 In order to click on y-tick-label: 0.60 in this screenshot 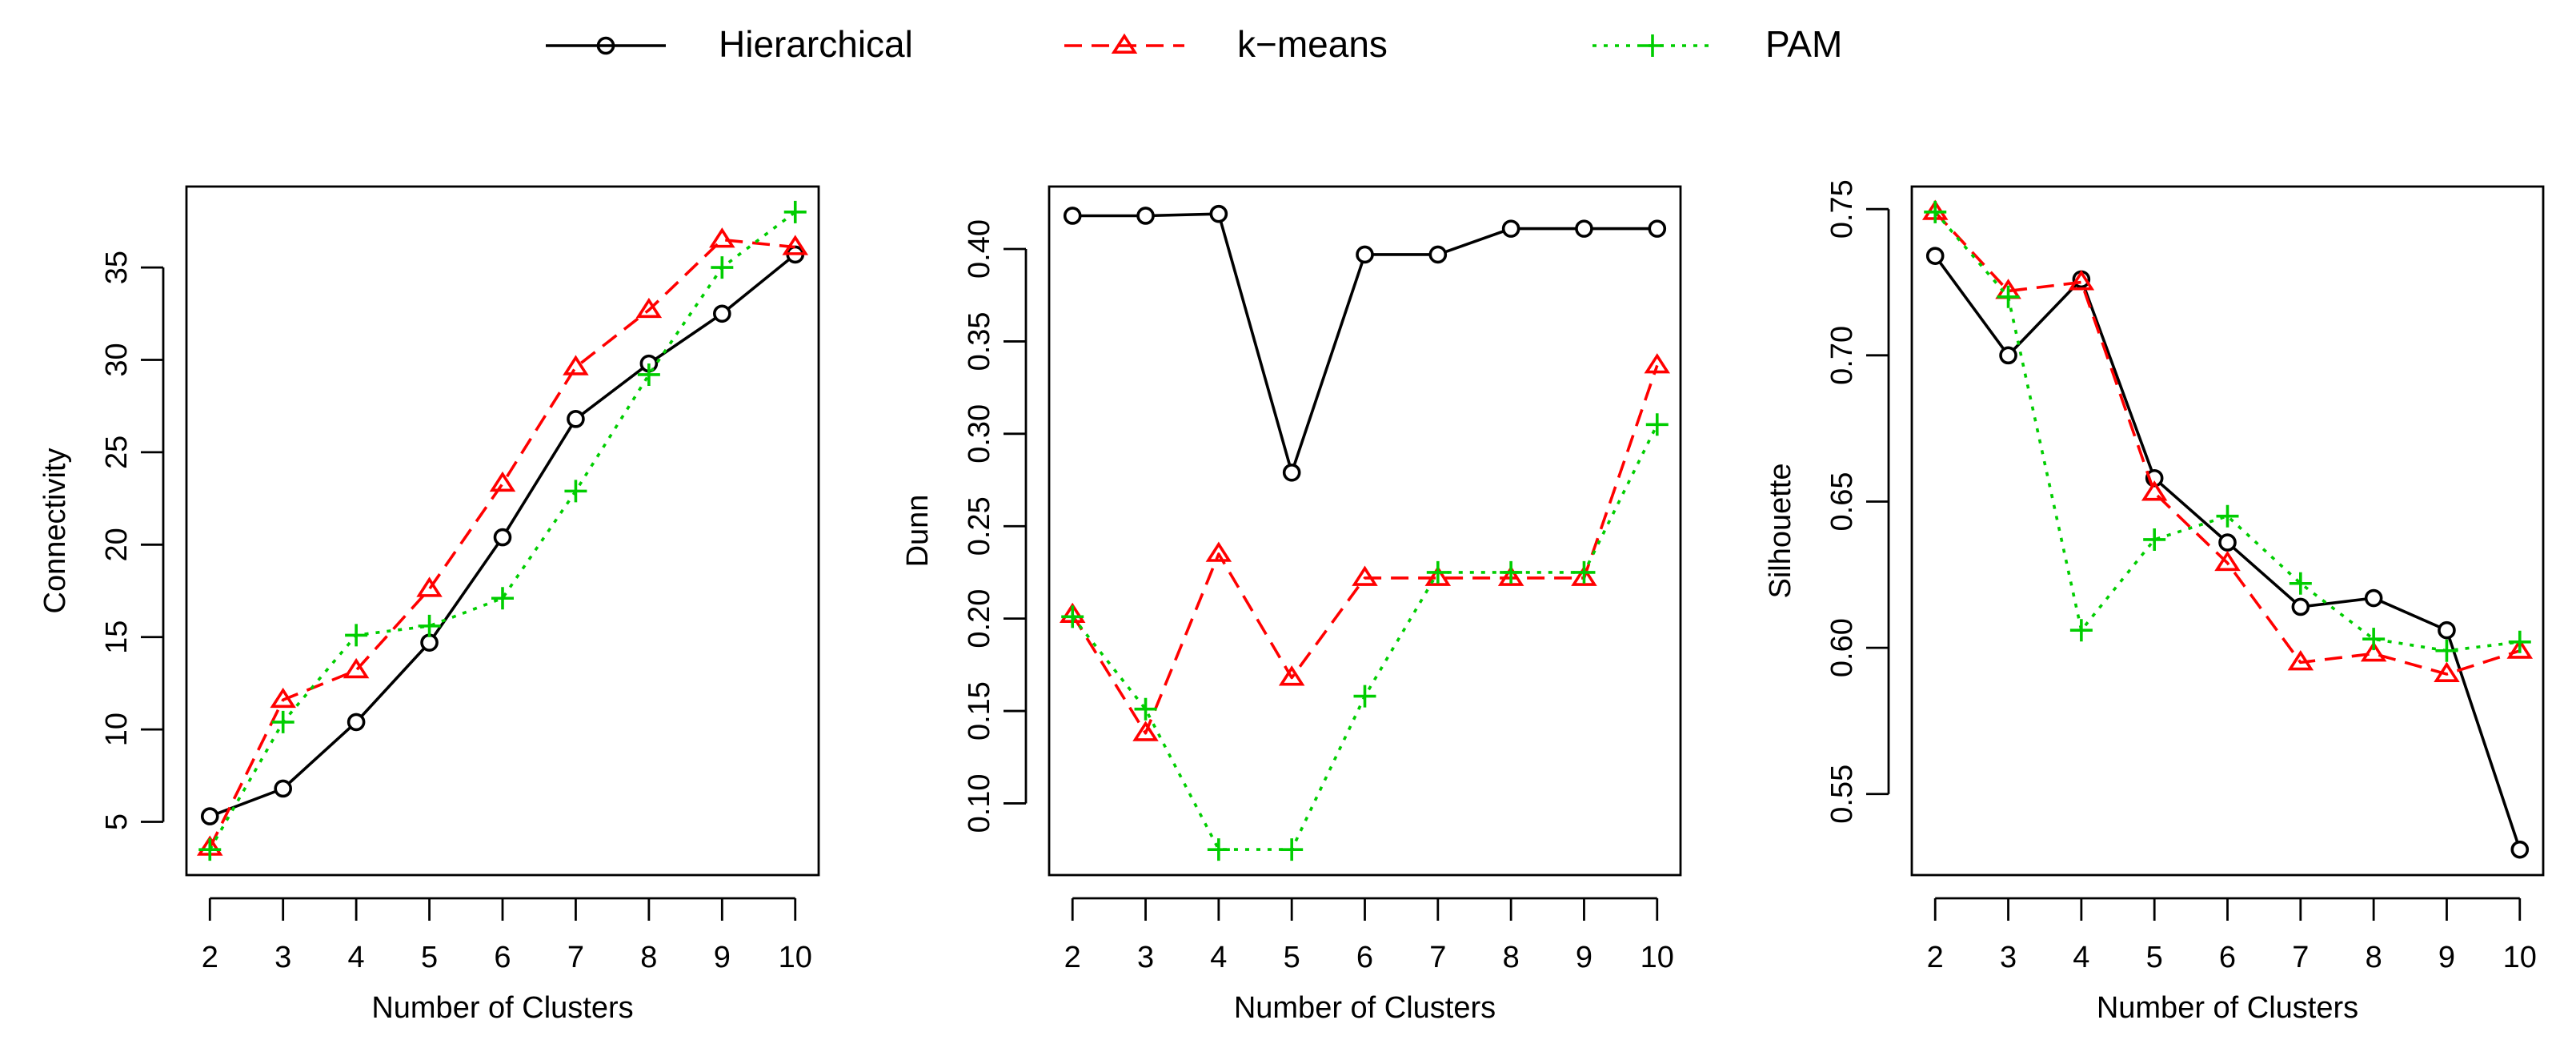, I will do `click(1842, 648)`.